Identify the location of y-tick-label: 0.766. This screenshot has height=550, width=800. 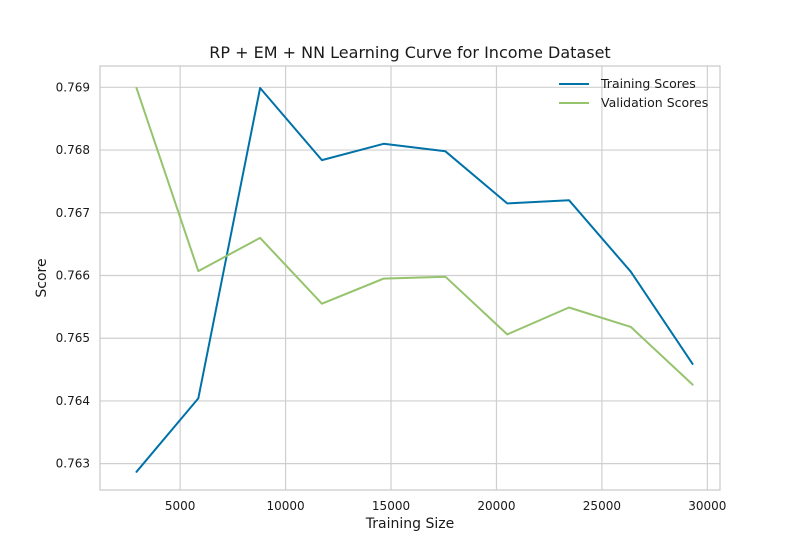
(73, 275).